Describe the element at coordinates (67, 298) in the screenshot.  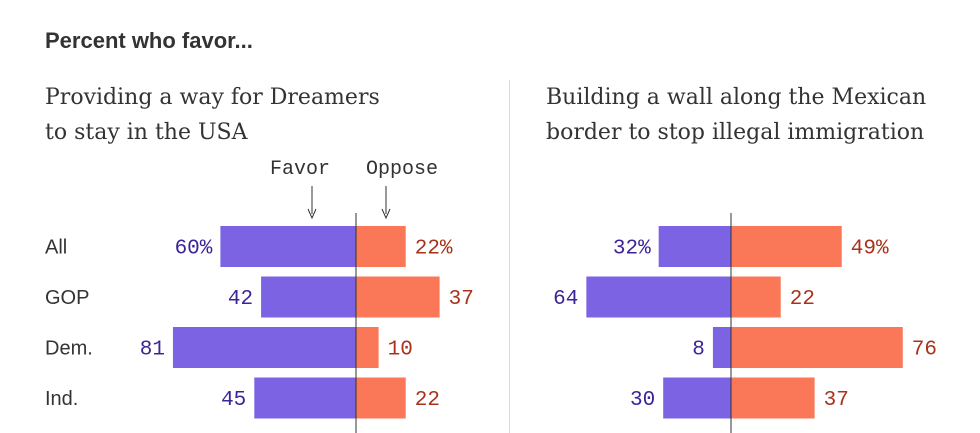
I see `row-category-label: GOP` at that location.